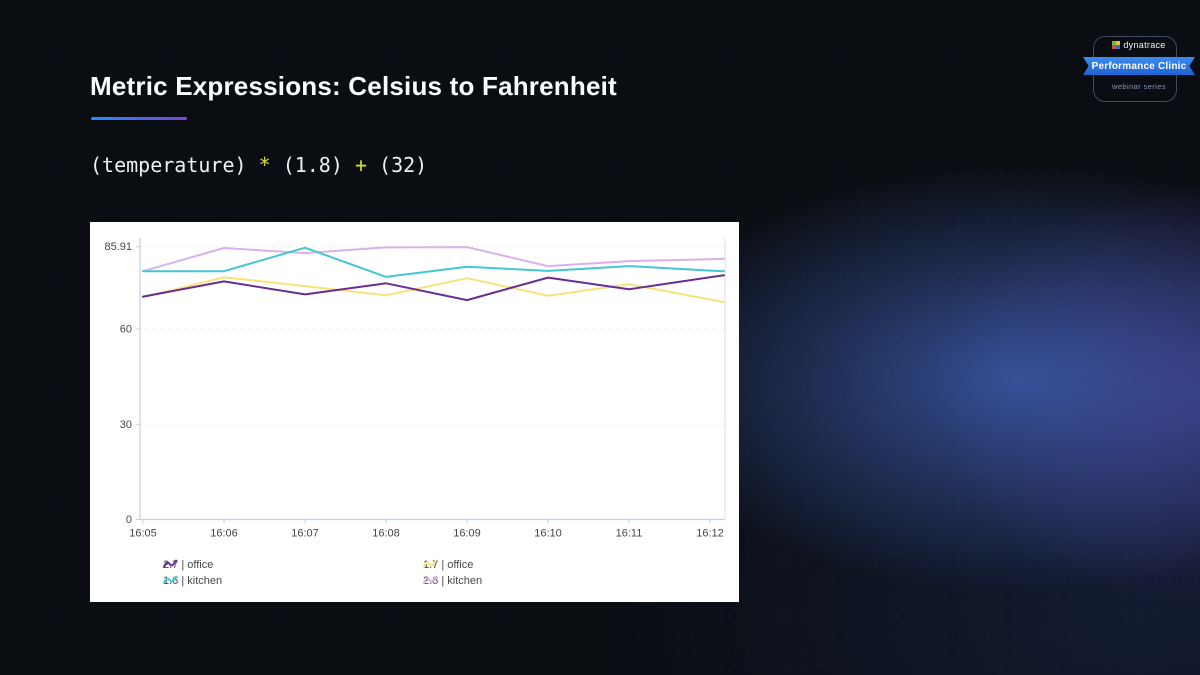 Image resolution: width=1200 pixels, height=675 pixels. Describe the element at coordinates (168, 165) in the screenshot. I see `expression-segment: (temperature)` at that location.